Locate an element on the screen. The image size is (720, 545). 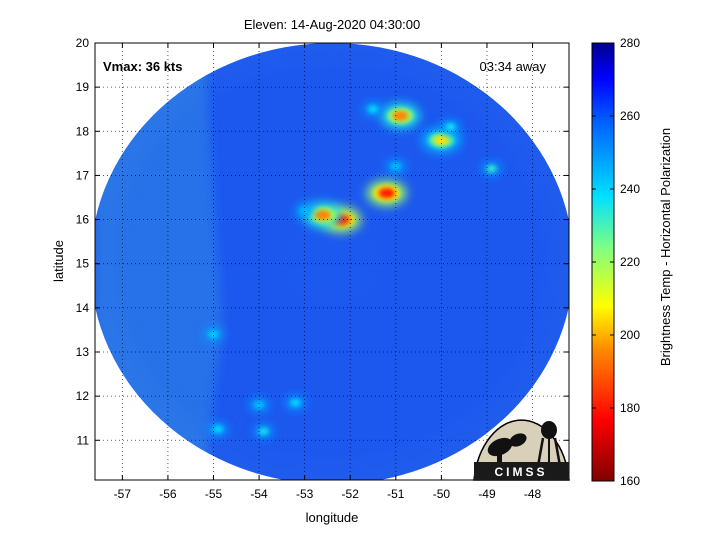
colorbar-tick-label: 180 is located at coordinates (630, 408).